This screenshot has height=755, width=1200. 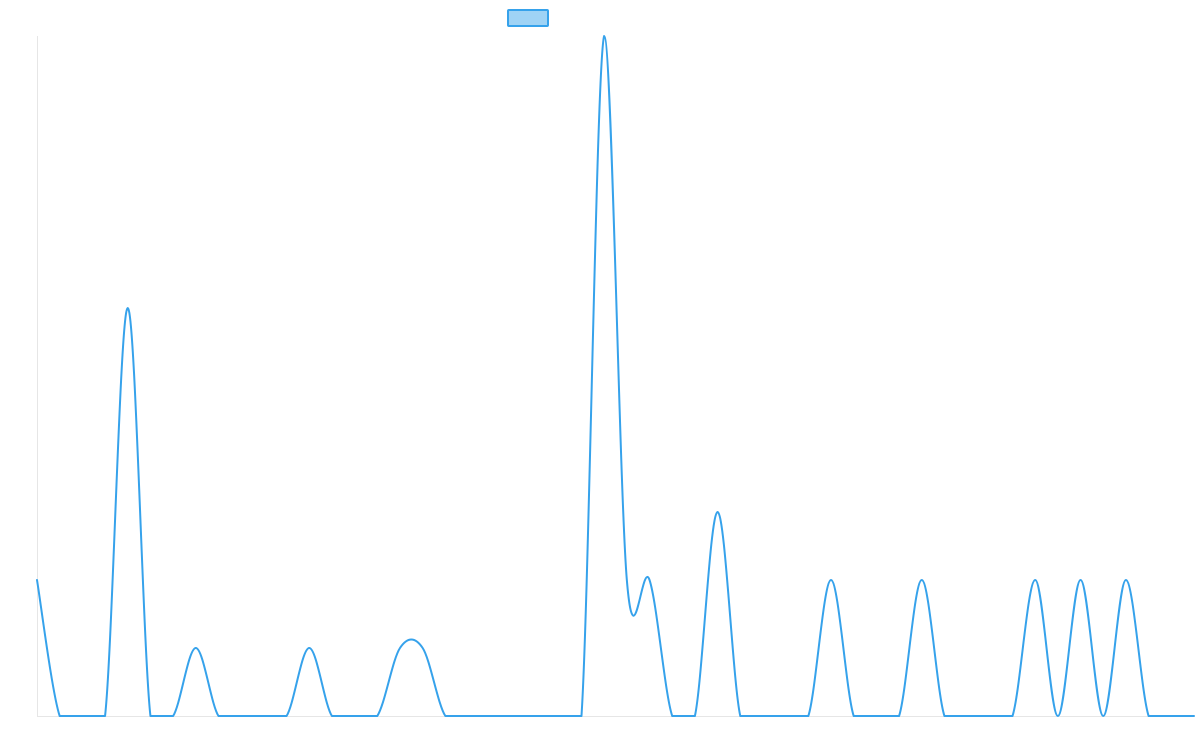 I want to click on legend-swatch, so click(x=528, y=18).